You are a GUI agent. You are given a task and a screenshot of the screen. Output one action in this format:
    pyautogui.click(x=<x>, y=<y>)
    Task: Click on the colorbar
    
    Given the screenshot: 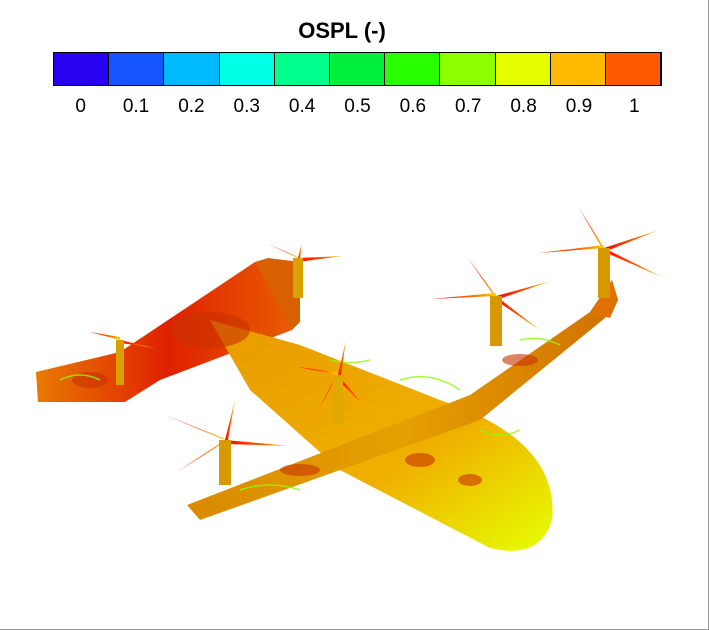 What is the action you would take?
    pyautogui.click(x=357, y=69)
    